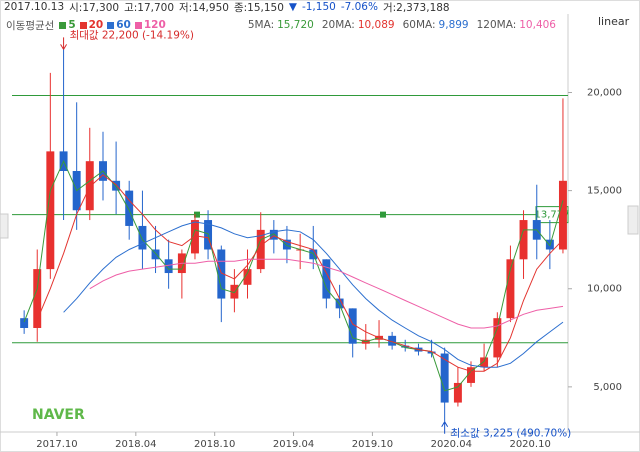  Describe the element at coordinates (372, 444) in the screenshot. I see `x-tick-label: 2019.10` at that location.